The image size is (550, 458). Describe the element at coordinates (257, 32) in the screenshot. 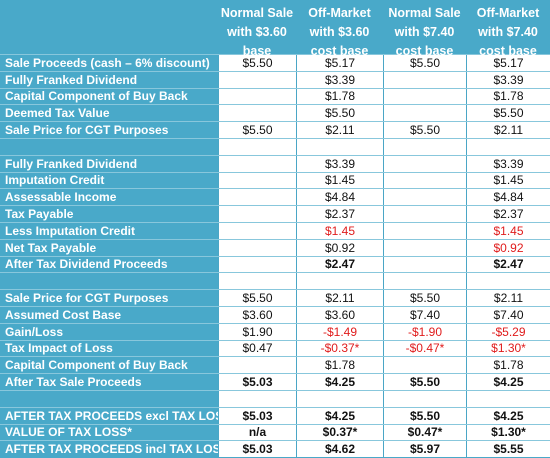

I see `header-col-normal-360: Normal Sale with $3.60 base` at that location.